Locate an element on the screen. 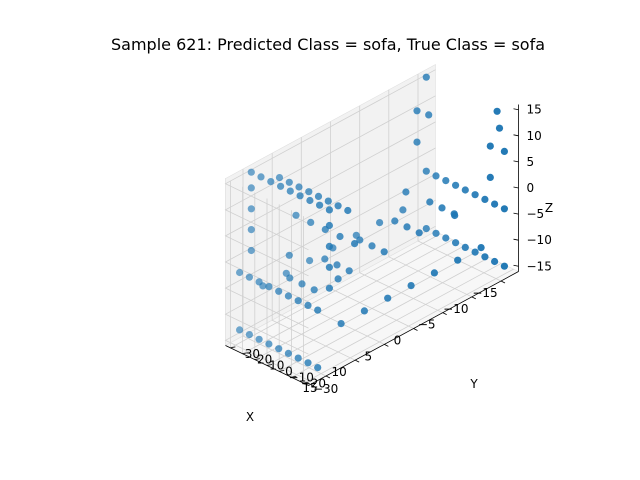 The width and height of the screenshot is (640, 480). y-tick-label: 20 is located at coordinates (264, 360).